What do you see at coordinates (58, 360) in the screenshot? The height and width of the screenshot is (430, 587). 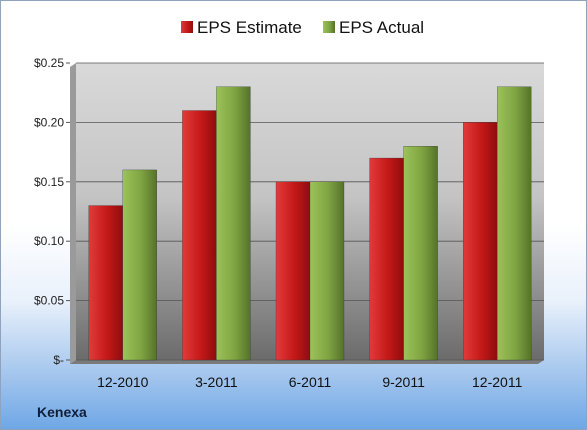 I see `y-tick-label: $-` at bounding box center [58, 360].